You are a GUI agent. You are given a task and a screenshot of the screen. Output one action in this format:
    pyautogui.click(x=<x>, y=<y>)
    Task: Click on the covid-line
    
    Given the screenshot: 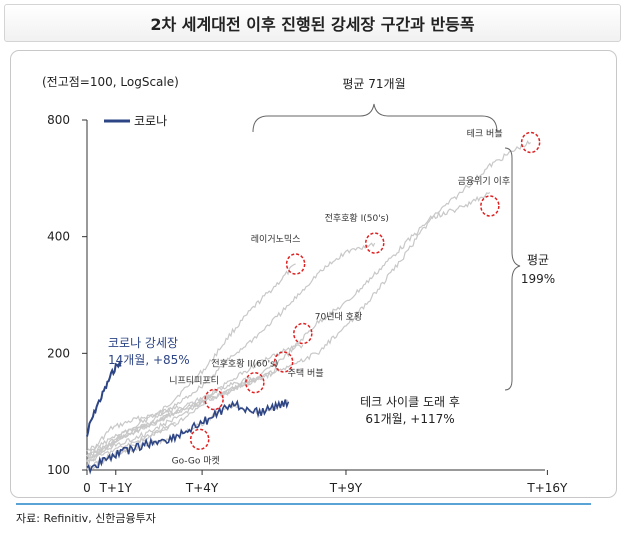 What is the action you would take?
    pyautogui.click(x=104, y=398)
    